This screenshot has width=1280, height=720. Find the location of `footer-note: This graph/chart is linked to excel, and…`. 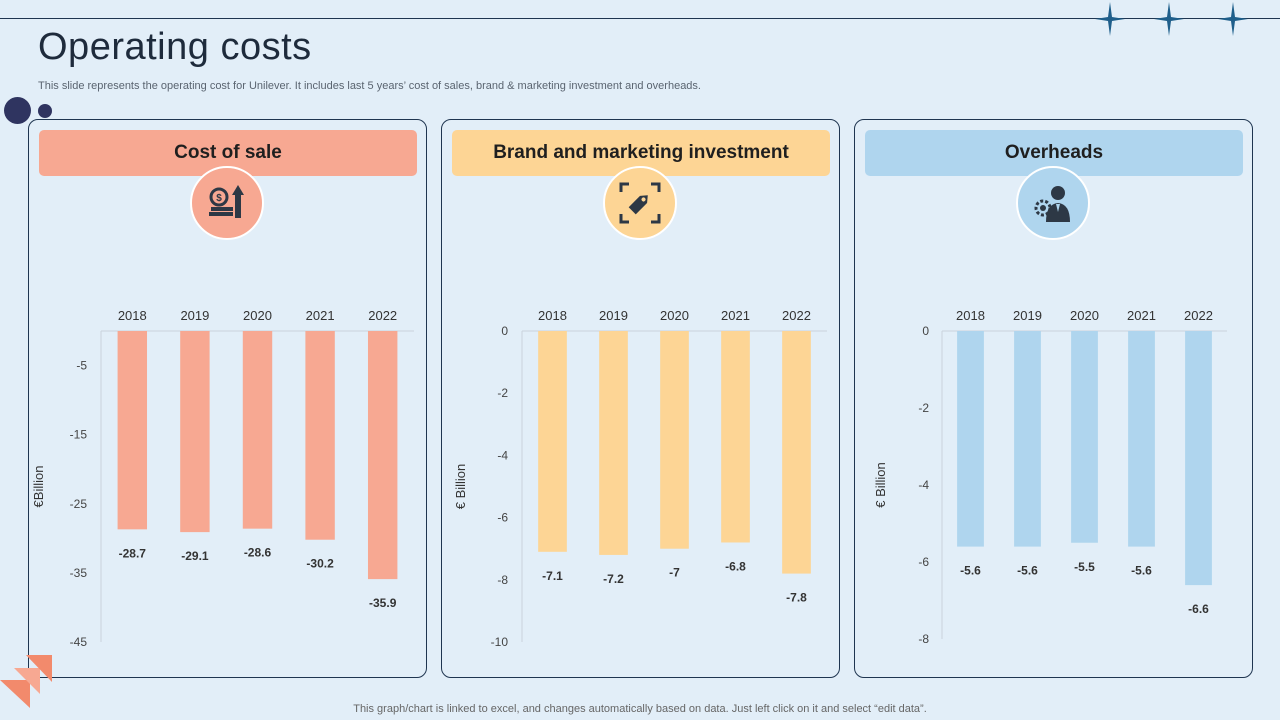

footer-note: This graph/chart is linked to excel, and… is located at coordinates (640, 709).